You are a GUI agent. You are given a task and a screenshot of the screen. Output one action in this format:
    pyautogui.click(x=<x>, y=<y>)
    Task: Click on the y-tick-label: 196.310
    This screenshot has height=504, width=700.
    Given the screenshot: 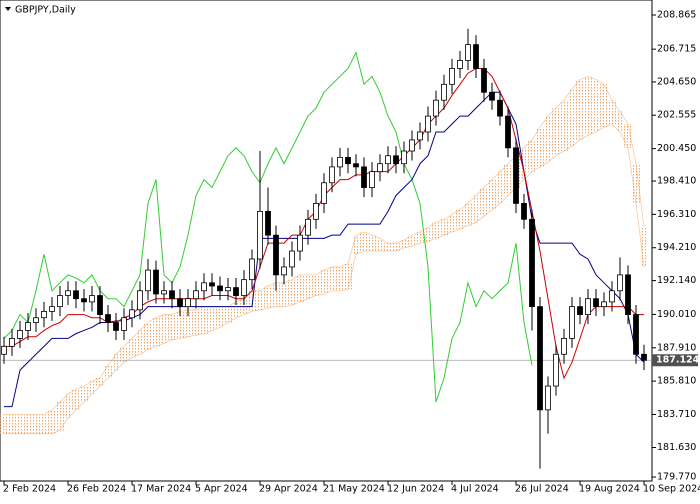 What is the action you would take?
    pyautogui.click(x=676, y=214)
    